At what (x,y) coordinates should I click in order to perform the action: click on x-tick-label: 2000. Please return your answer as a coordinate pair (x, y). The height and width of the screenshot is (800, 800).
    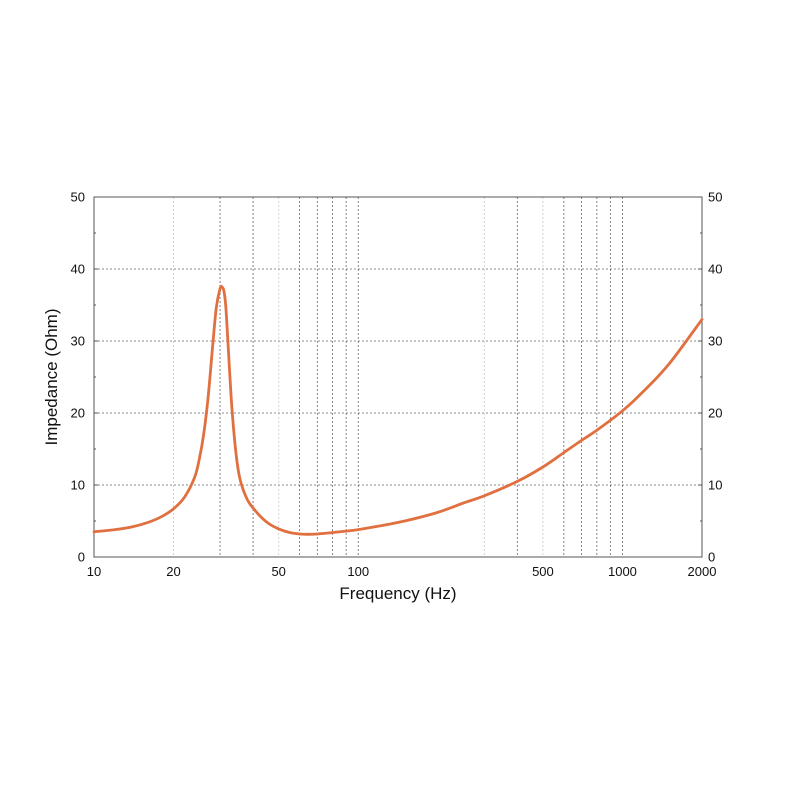
    Looking at the image, I should click on (702, 571).